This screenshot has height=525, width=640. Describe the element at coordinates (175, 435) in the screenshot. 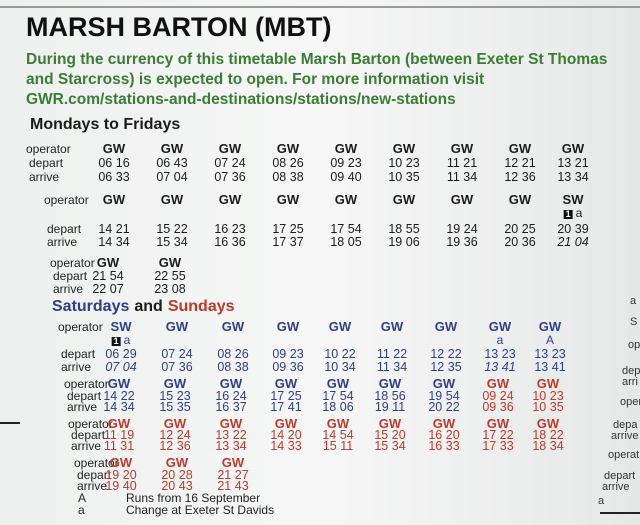

I see `depart-time: 12 24` at that location.